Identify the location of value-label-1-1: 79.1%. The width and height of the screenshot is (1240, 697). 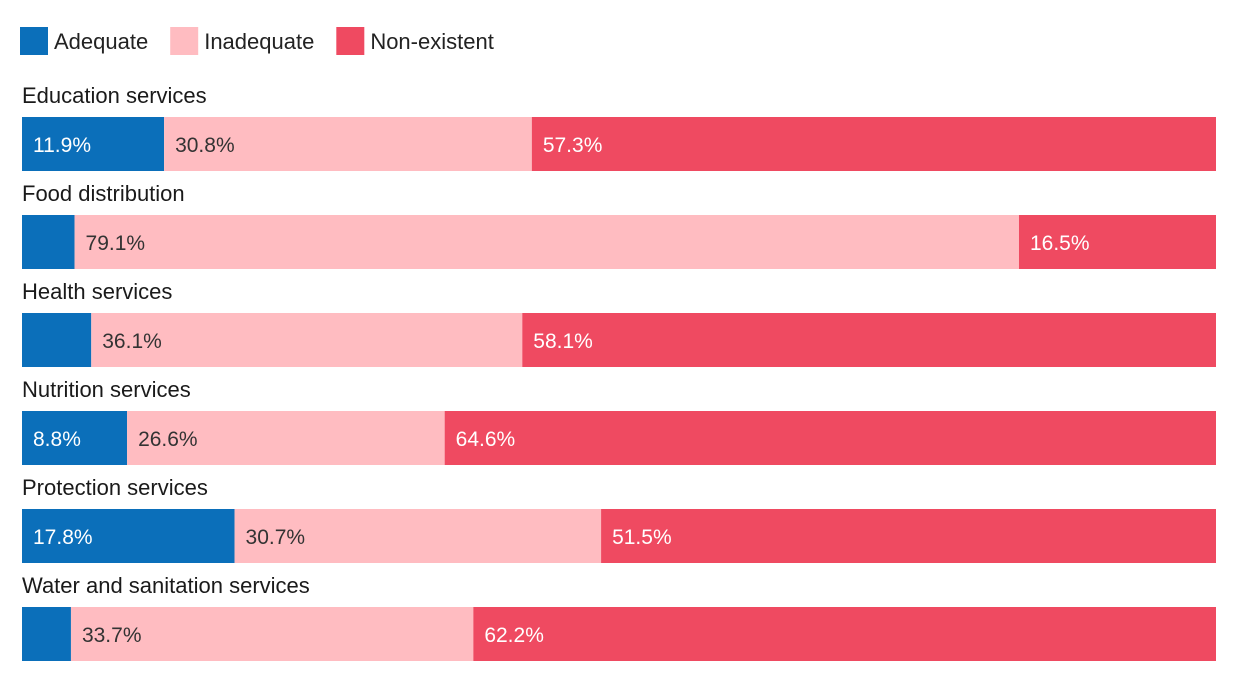
(116, 243).